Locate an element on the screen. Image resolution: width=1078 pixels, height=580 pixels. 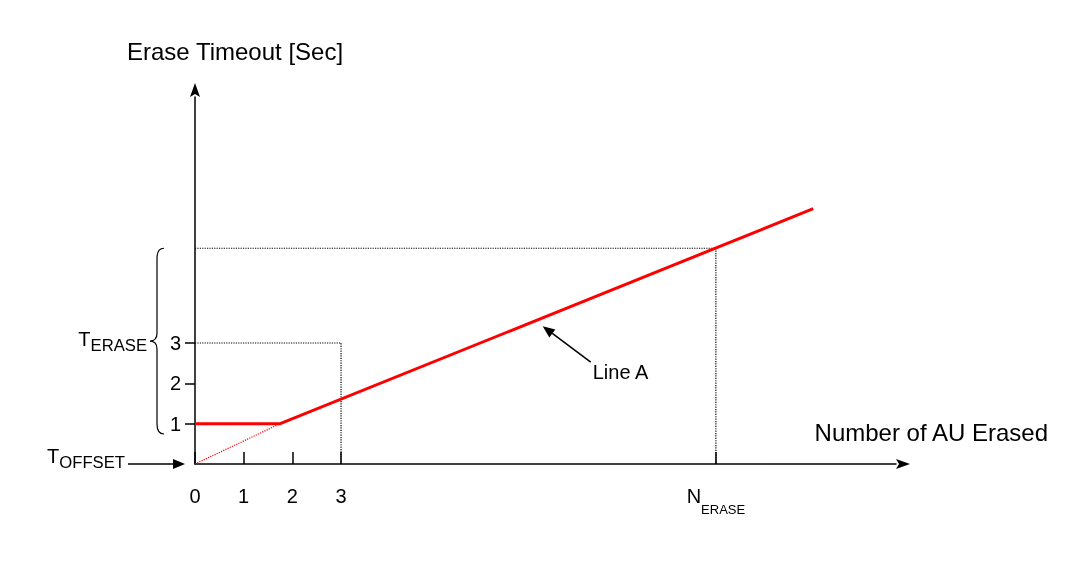
x-axis-title: Number of AU Erased is located at coordinates (931, 432).